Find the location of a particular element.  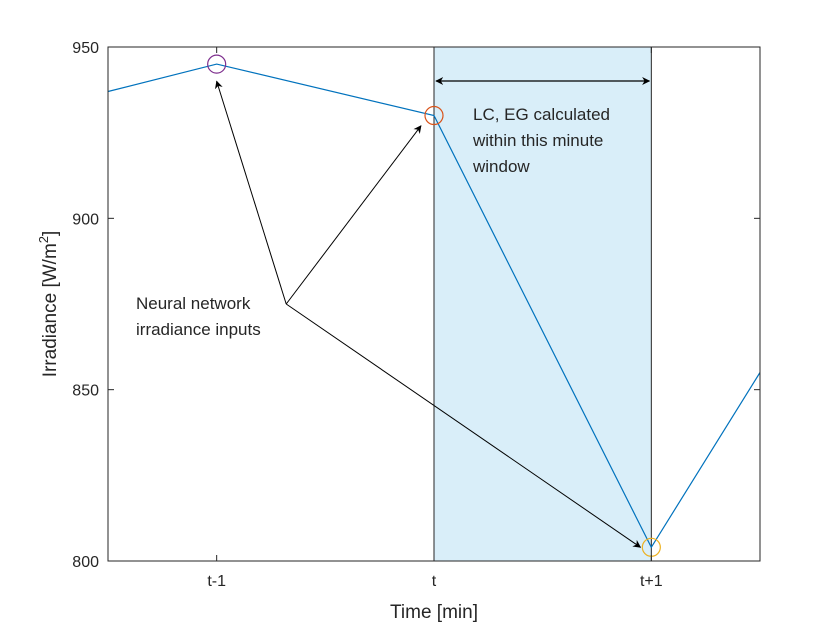

y-tick-label: 800 is located at coordinates (85, 562).